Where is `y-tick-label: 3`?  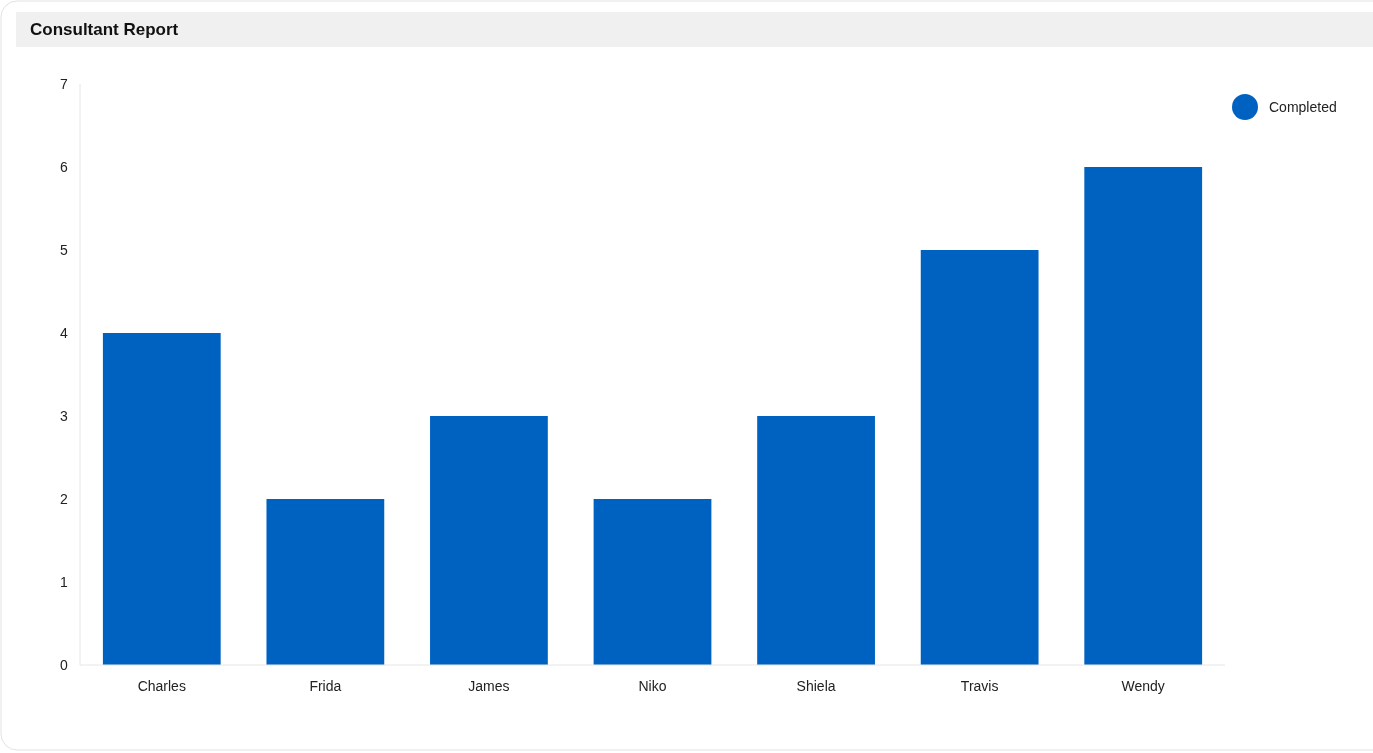
y-tick-label: 3 is located at coordinates (64, 415).